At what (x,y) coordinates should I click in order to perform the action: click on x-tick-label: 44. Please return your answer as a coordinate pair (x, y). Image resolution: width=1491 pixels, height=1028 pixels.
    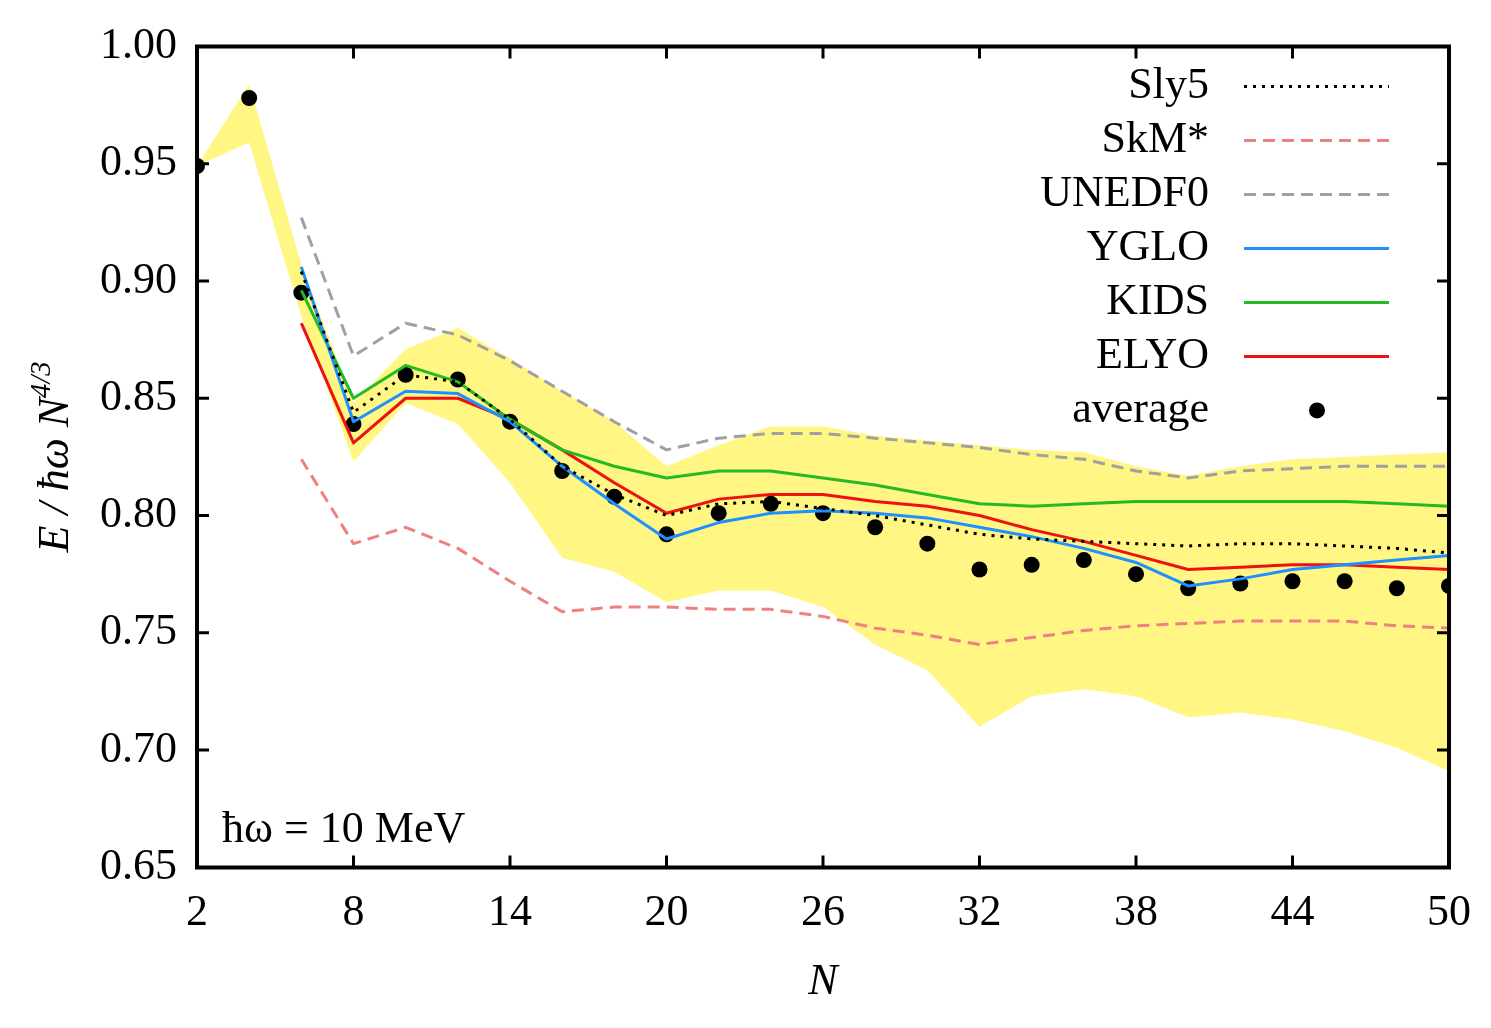
    Looking at the image, I should click on (1292, 911).